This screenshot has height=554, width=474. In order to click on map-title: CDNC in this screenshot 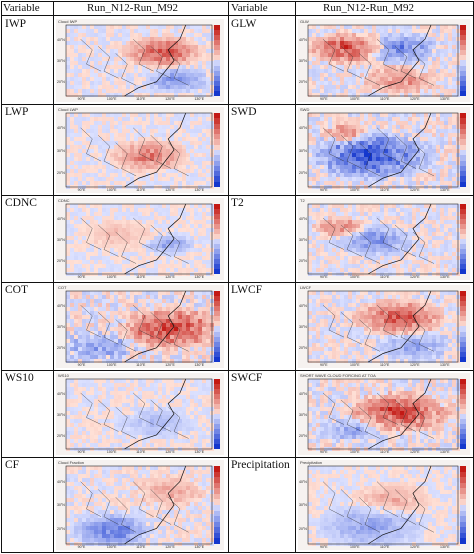, I will do `click(64, 200)`.